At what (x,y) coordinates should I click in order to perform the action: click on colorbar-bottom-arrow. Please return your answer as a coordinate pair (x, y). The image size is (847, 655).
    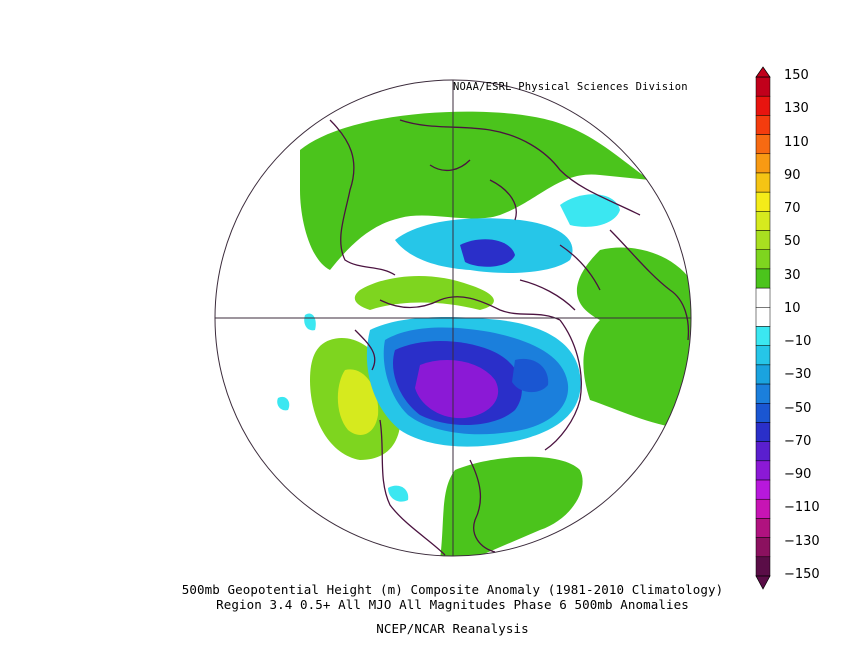
    Looking at the image, I should click on (763, 582).